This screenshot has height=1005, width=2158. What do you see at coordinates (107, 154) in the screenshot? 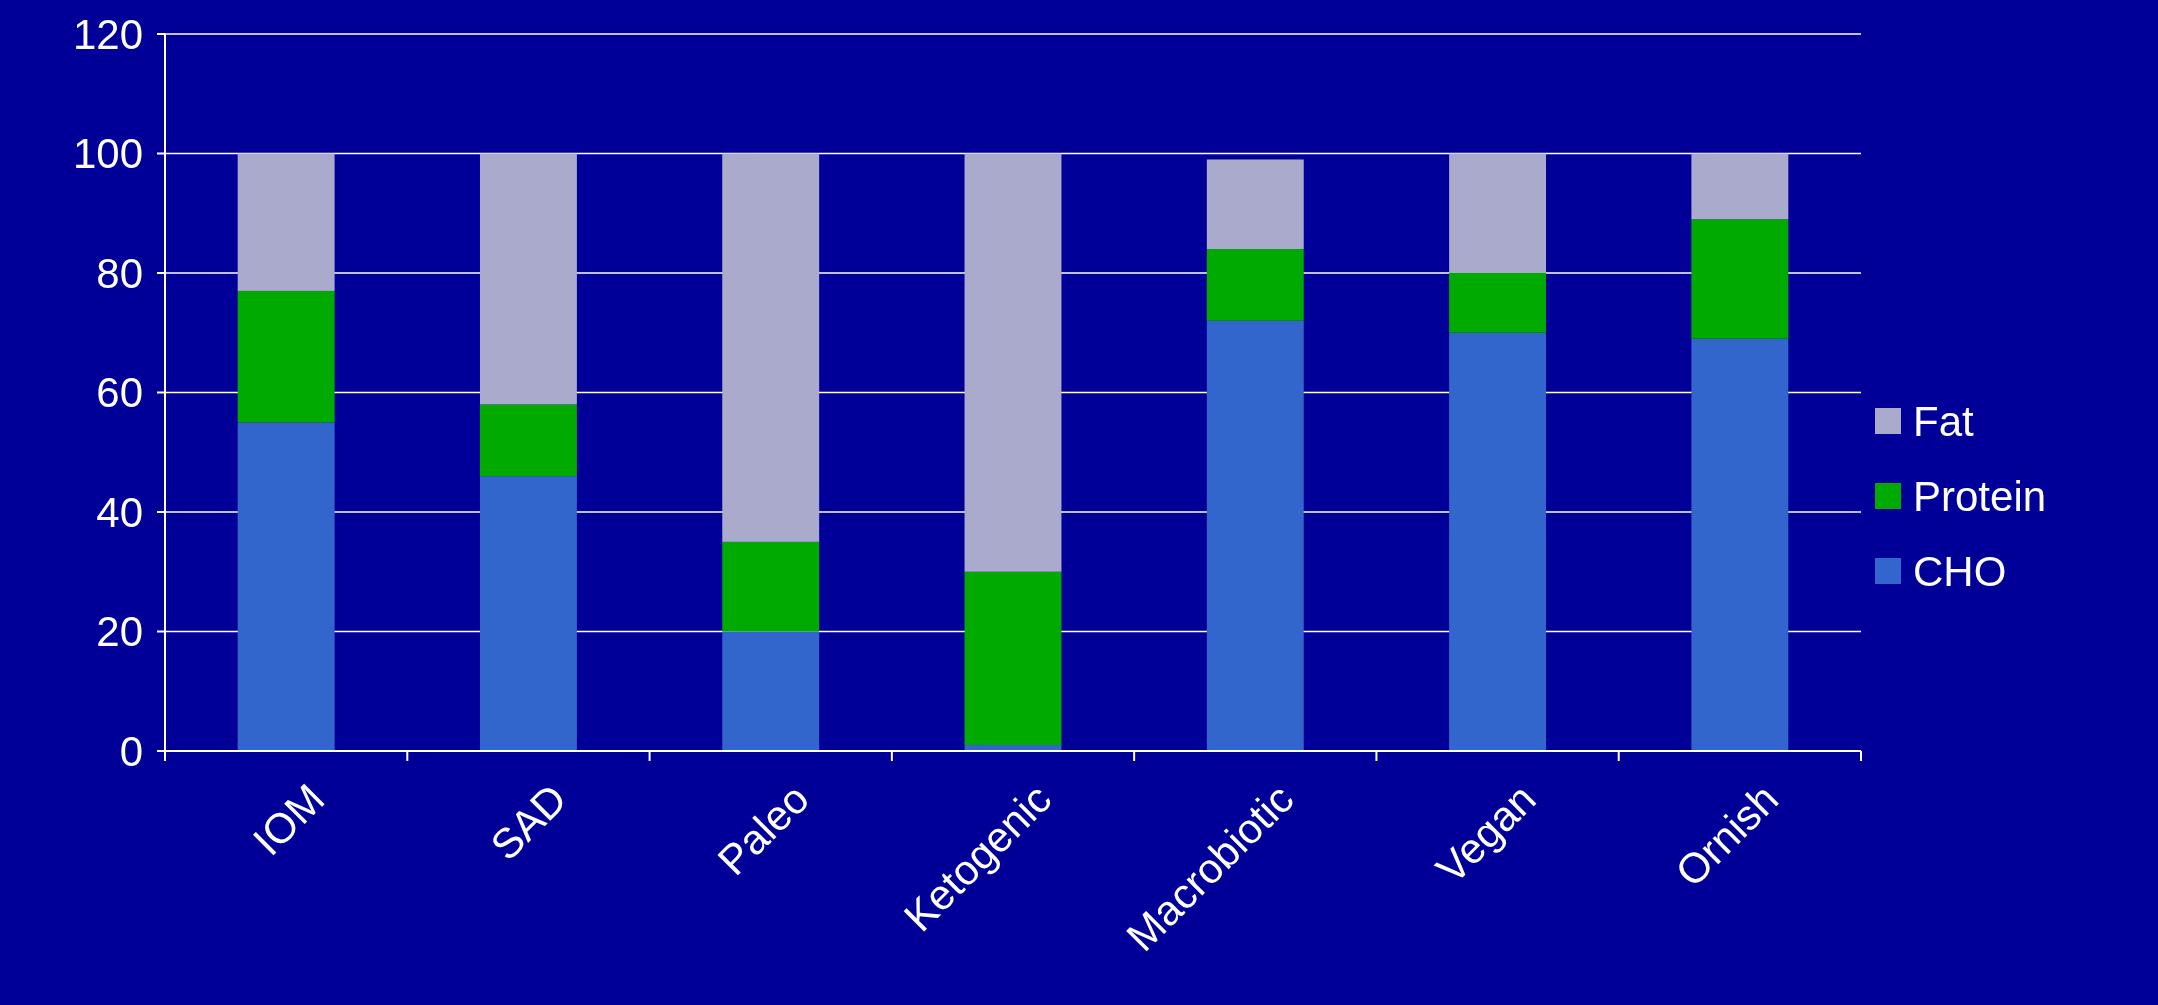
I see `y-tick-label: 100` at bounding box center [107, 154].